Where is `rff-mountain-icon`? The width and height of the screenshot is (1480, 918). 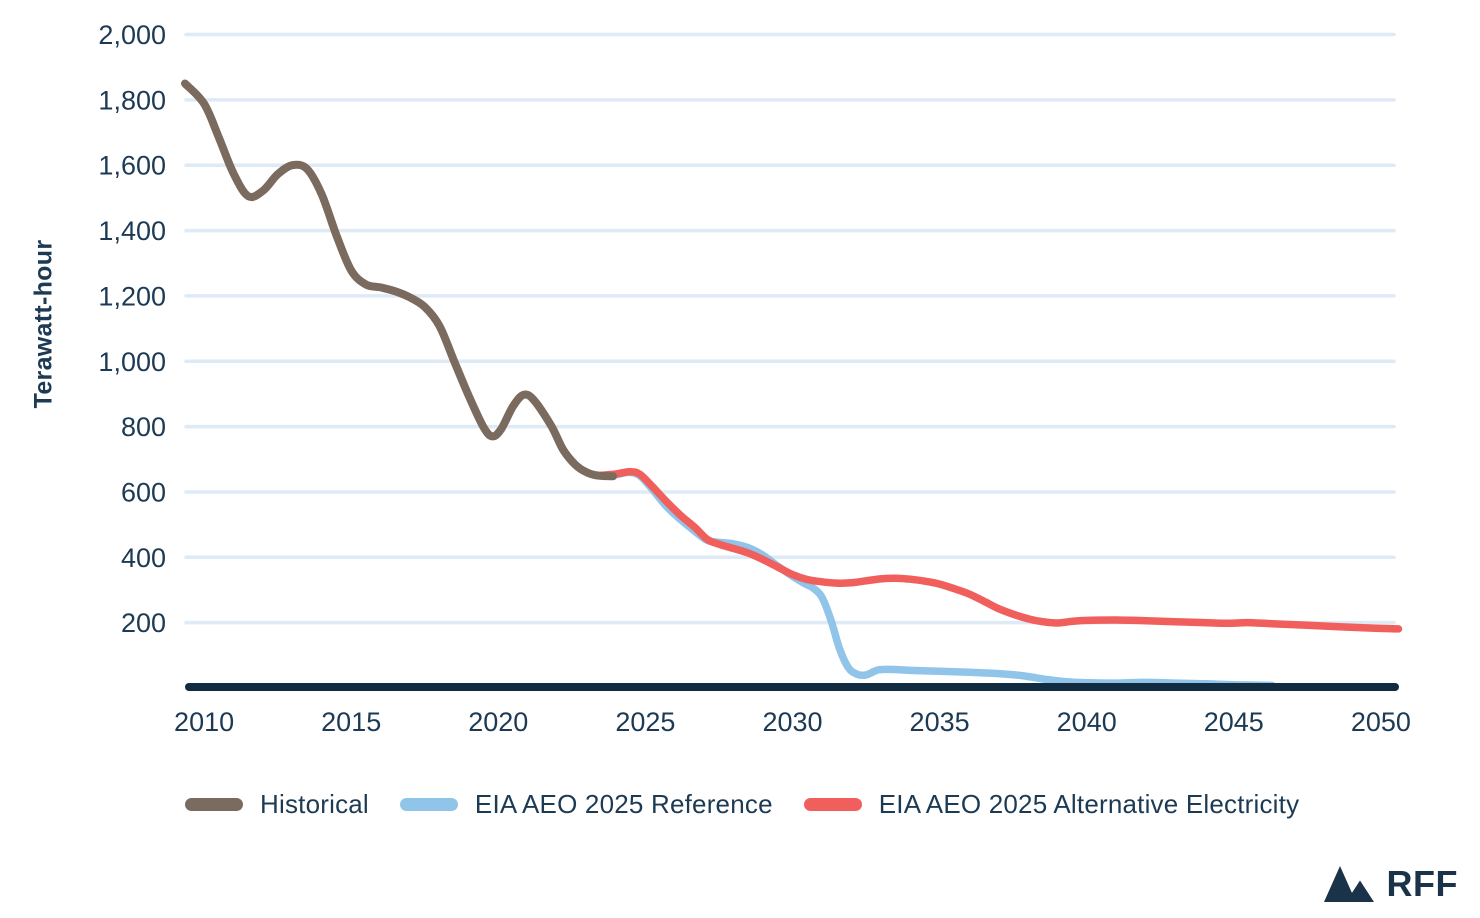 rff-mountain-icon is located at coordinates (1348, 884).